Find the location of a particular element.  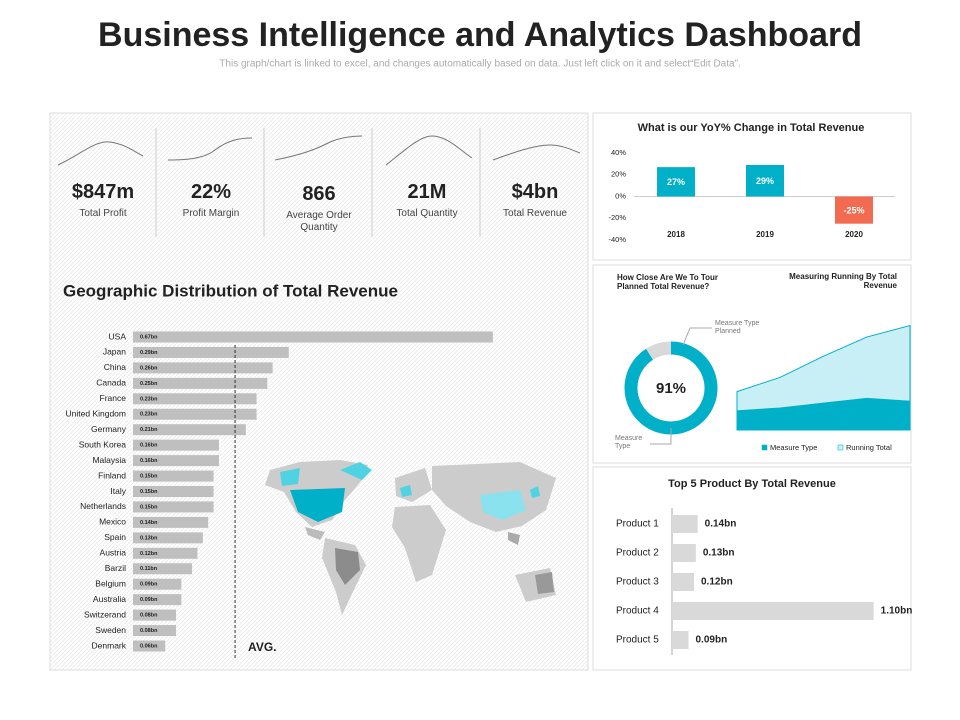

center-label: 91% is located at coordinates (671, 388).